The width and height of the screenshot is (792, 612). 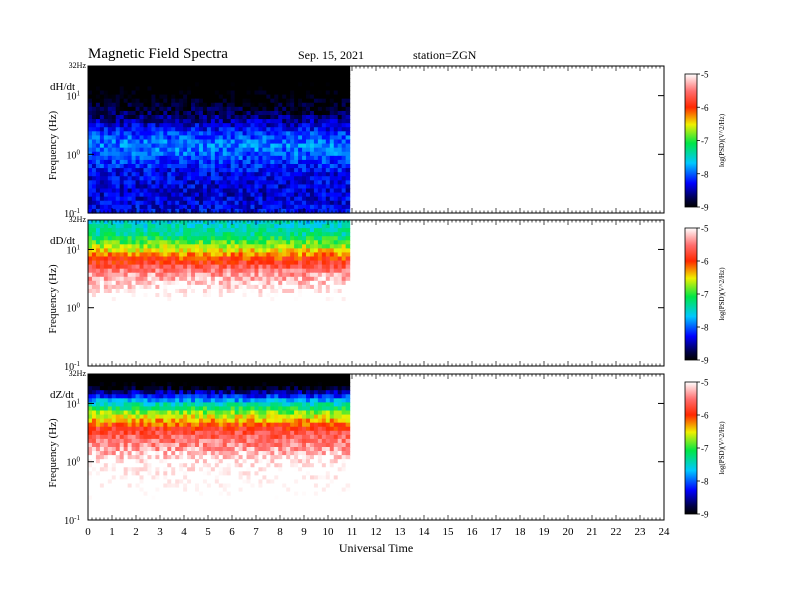 I want to click on component-label: dH/dt, so click(x=62, y=87).